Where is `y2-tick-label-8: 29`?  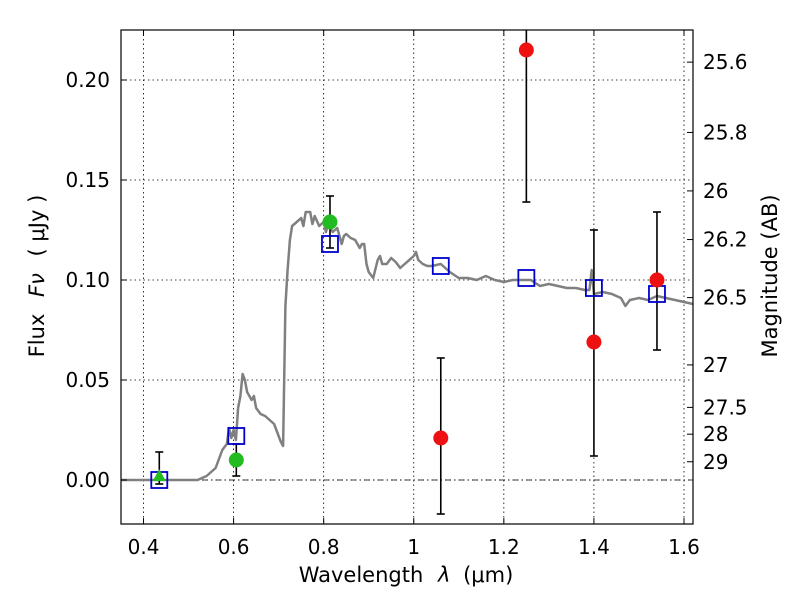
y2-tick-label-8: 29 is located at coordinates (715, 462).